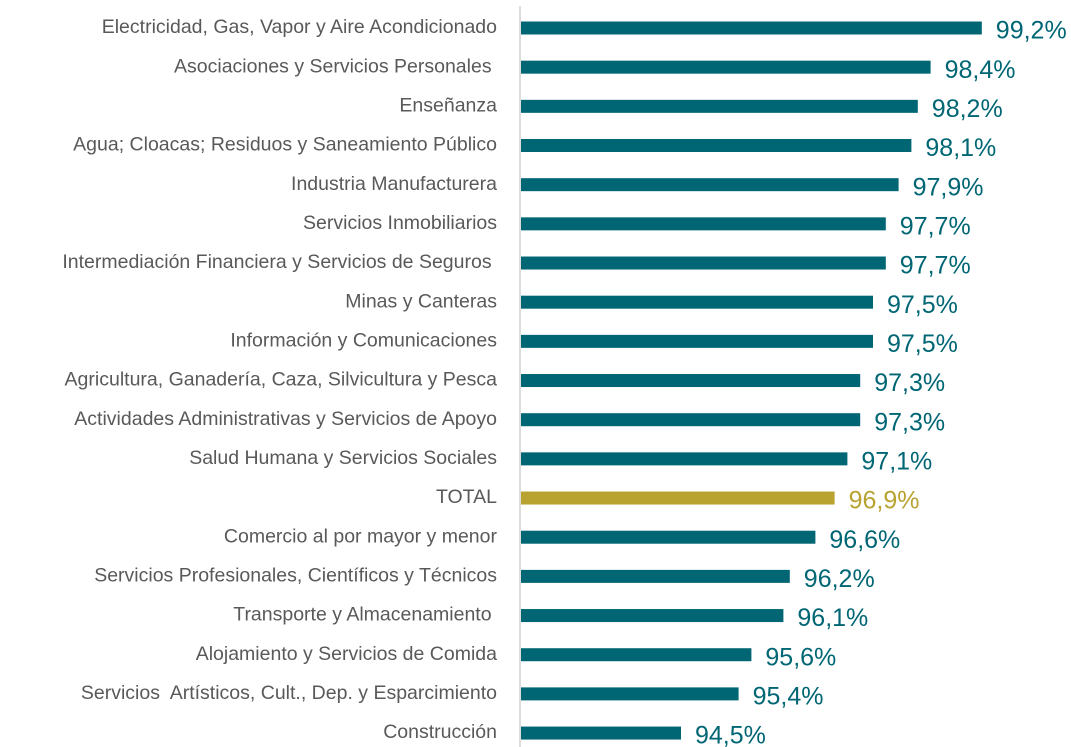 The height and width of the screenshot is (747, 1071). I want to click on category-label: Transporte y Almacenamiento, so click(365, 615).